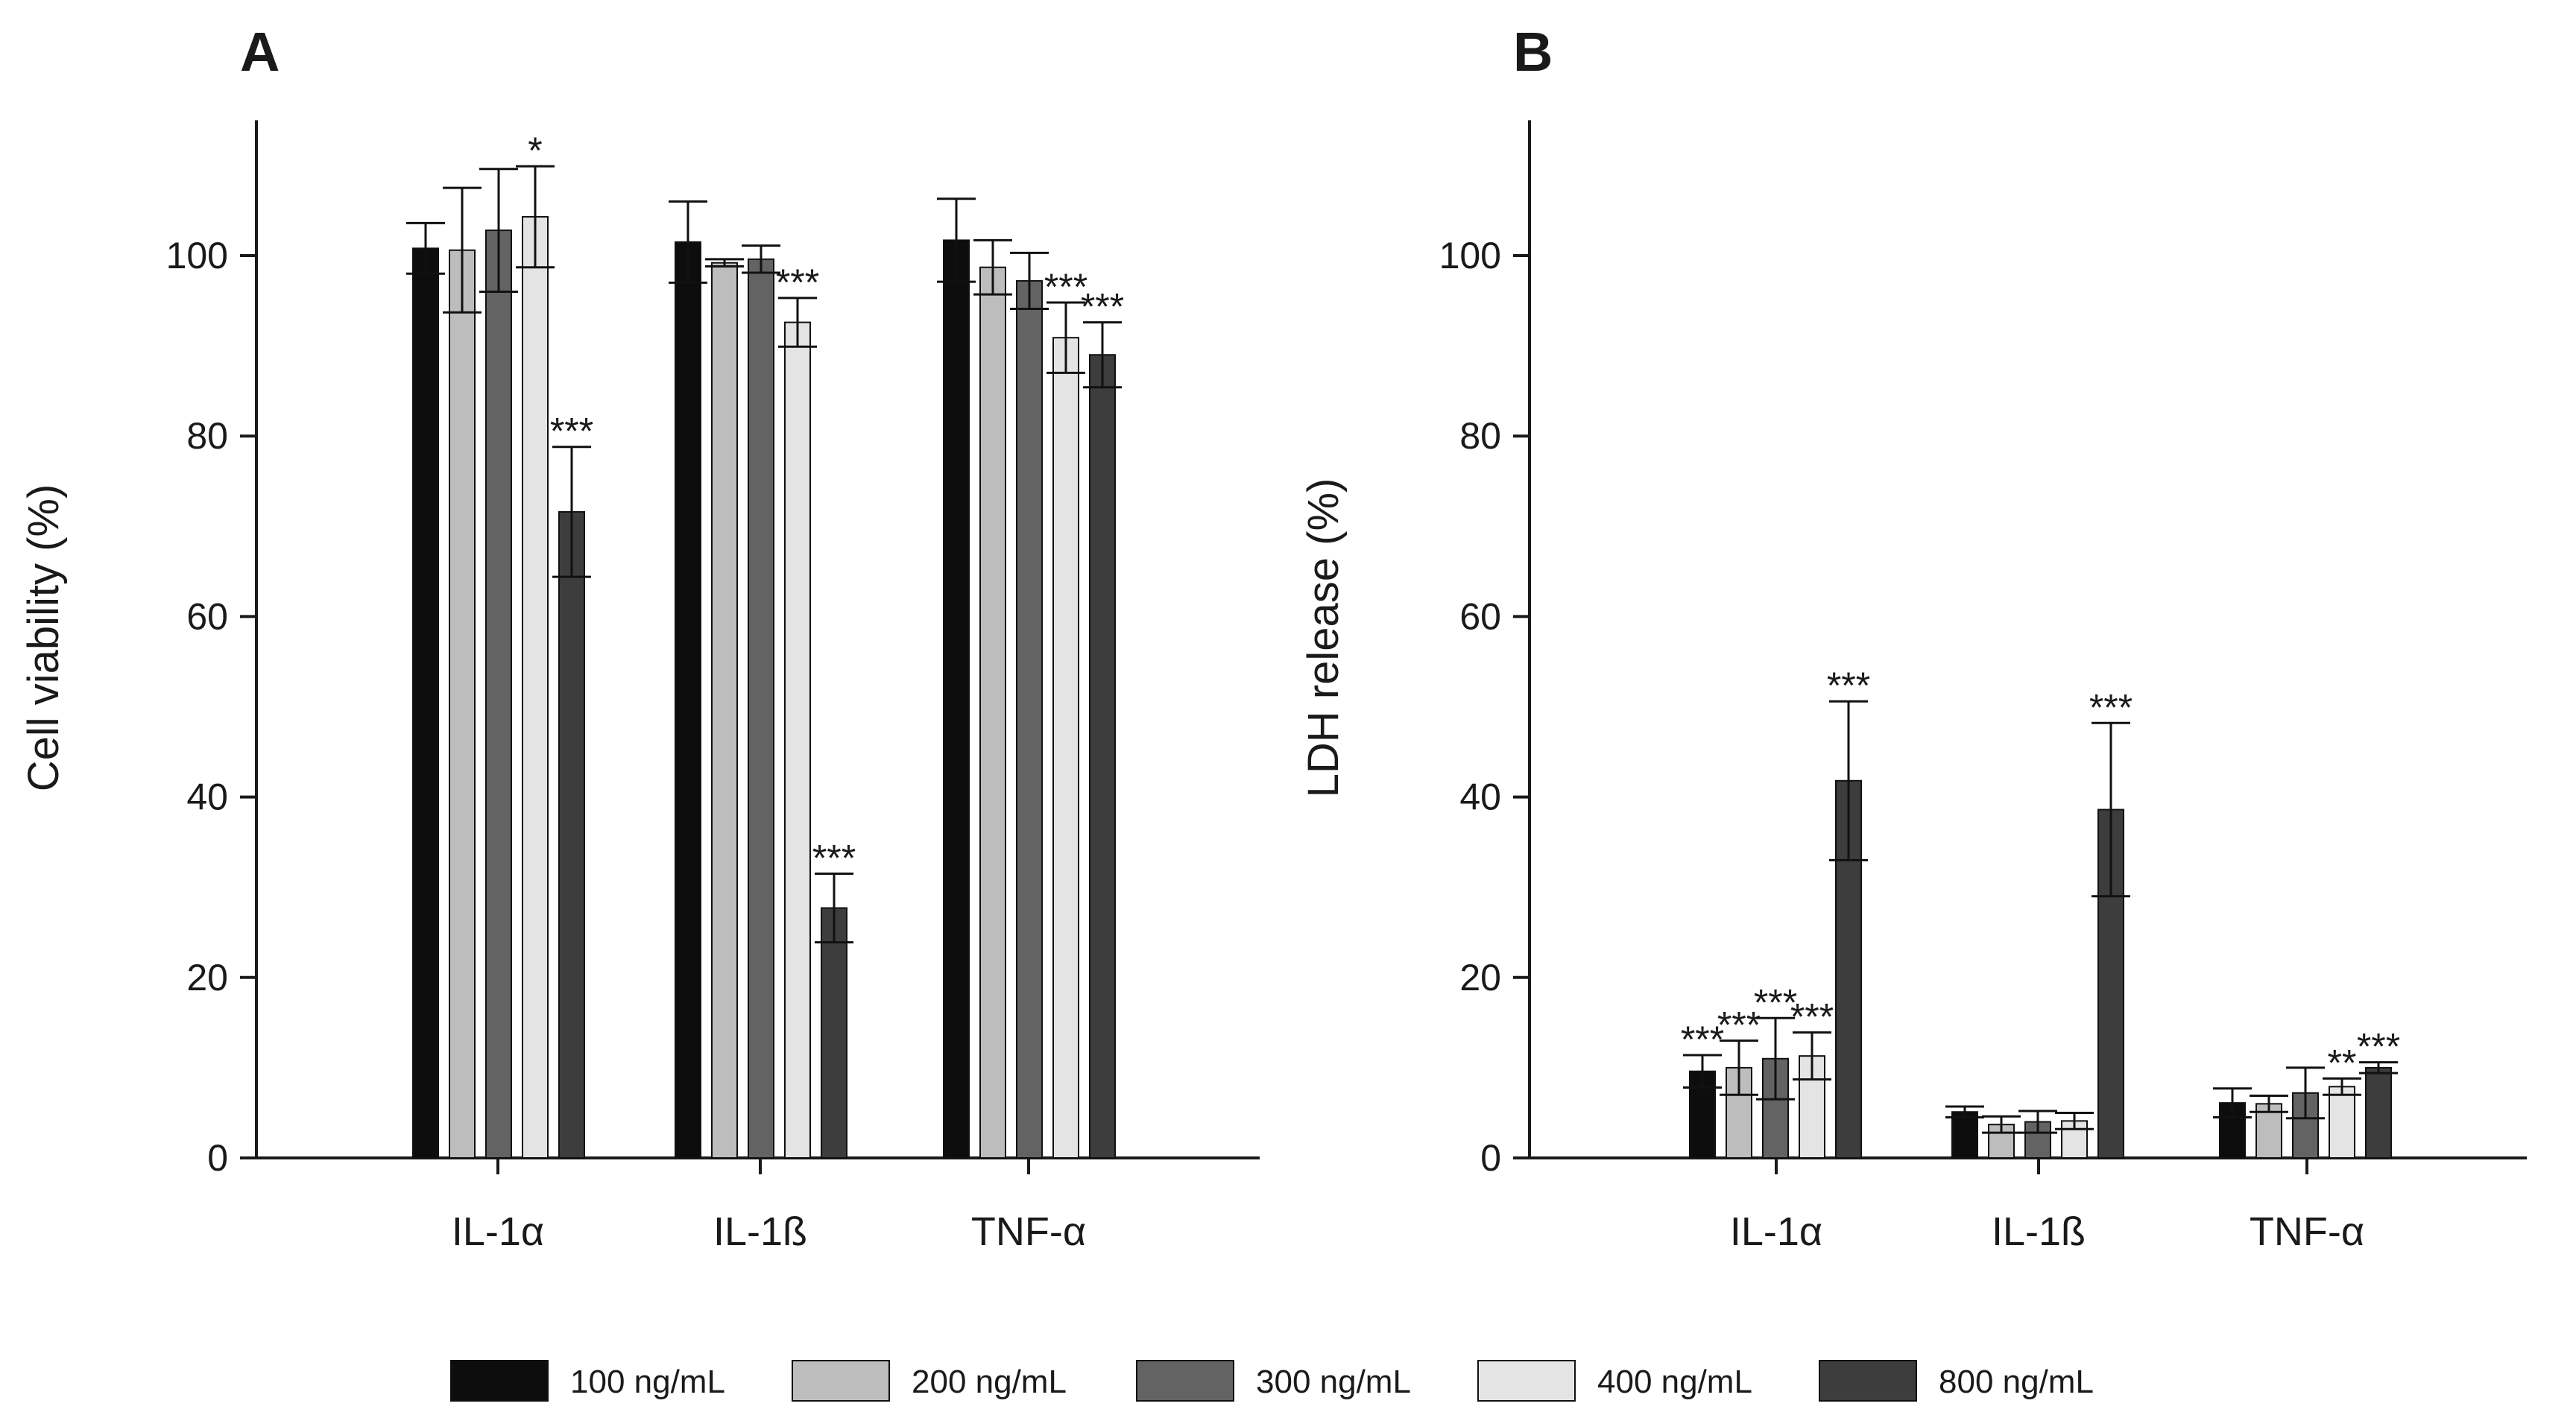  What do you see at coordinates (1470, 256) in the screenshot?
I see `panel-b-y-tick-label: 100` at bounding box center [1470, 256].